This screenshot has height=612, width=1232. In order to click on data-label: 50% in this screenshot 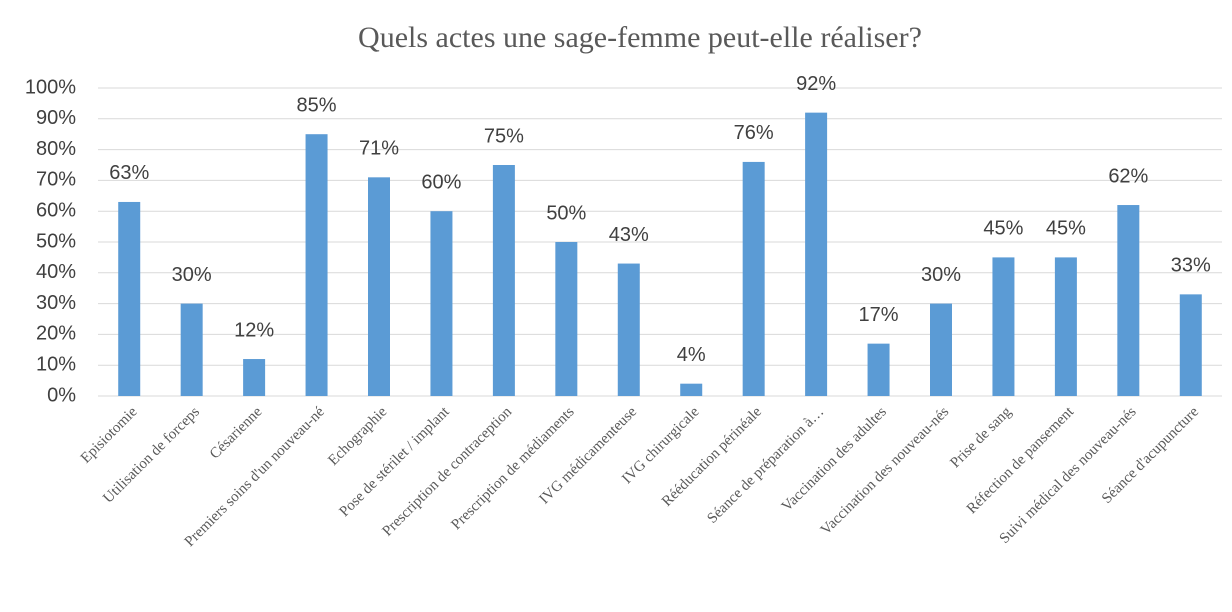, I will do `click(566, 213)`.